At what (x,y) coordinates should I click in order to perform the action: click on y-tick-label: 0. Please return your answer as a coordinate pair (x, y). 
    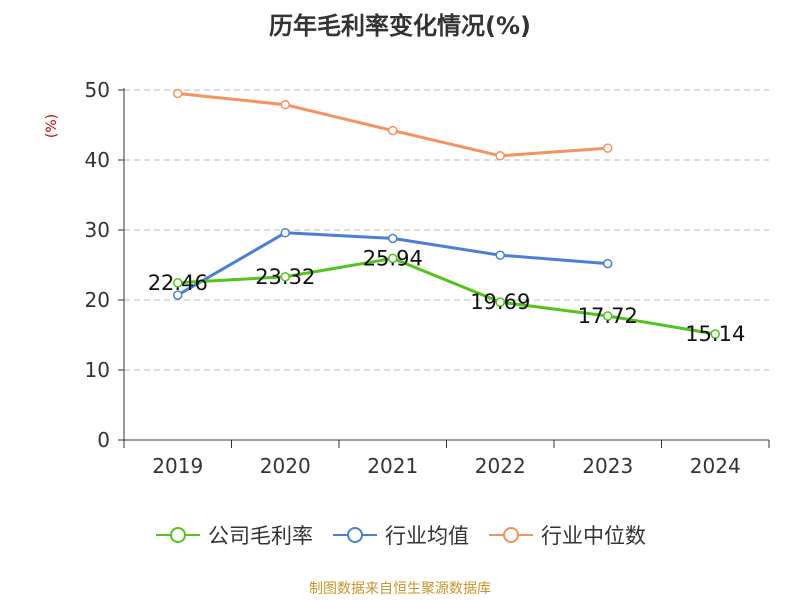
    Looking at the image, I should click on (103, 440).